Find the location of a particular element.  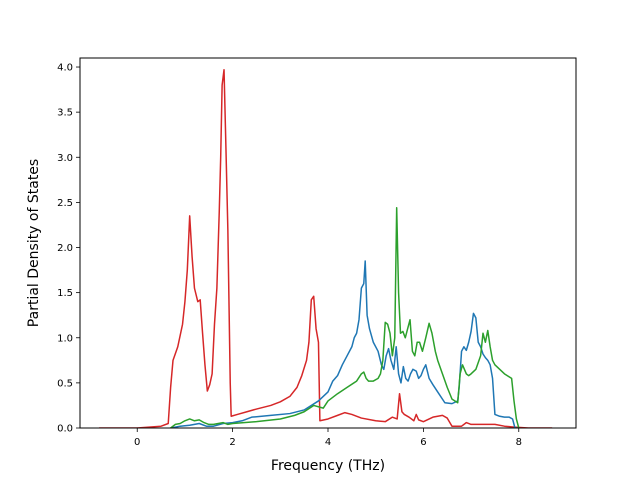

y-tick-label: 0.5 is located at coordinates (65, 383).